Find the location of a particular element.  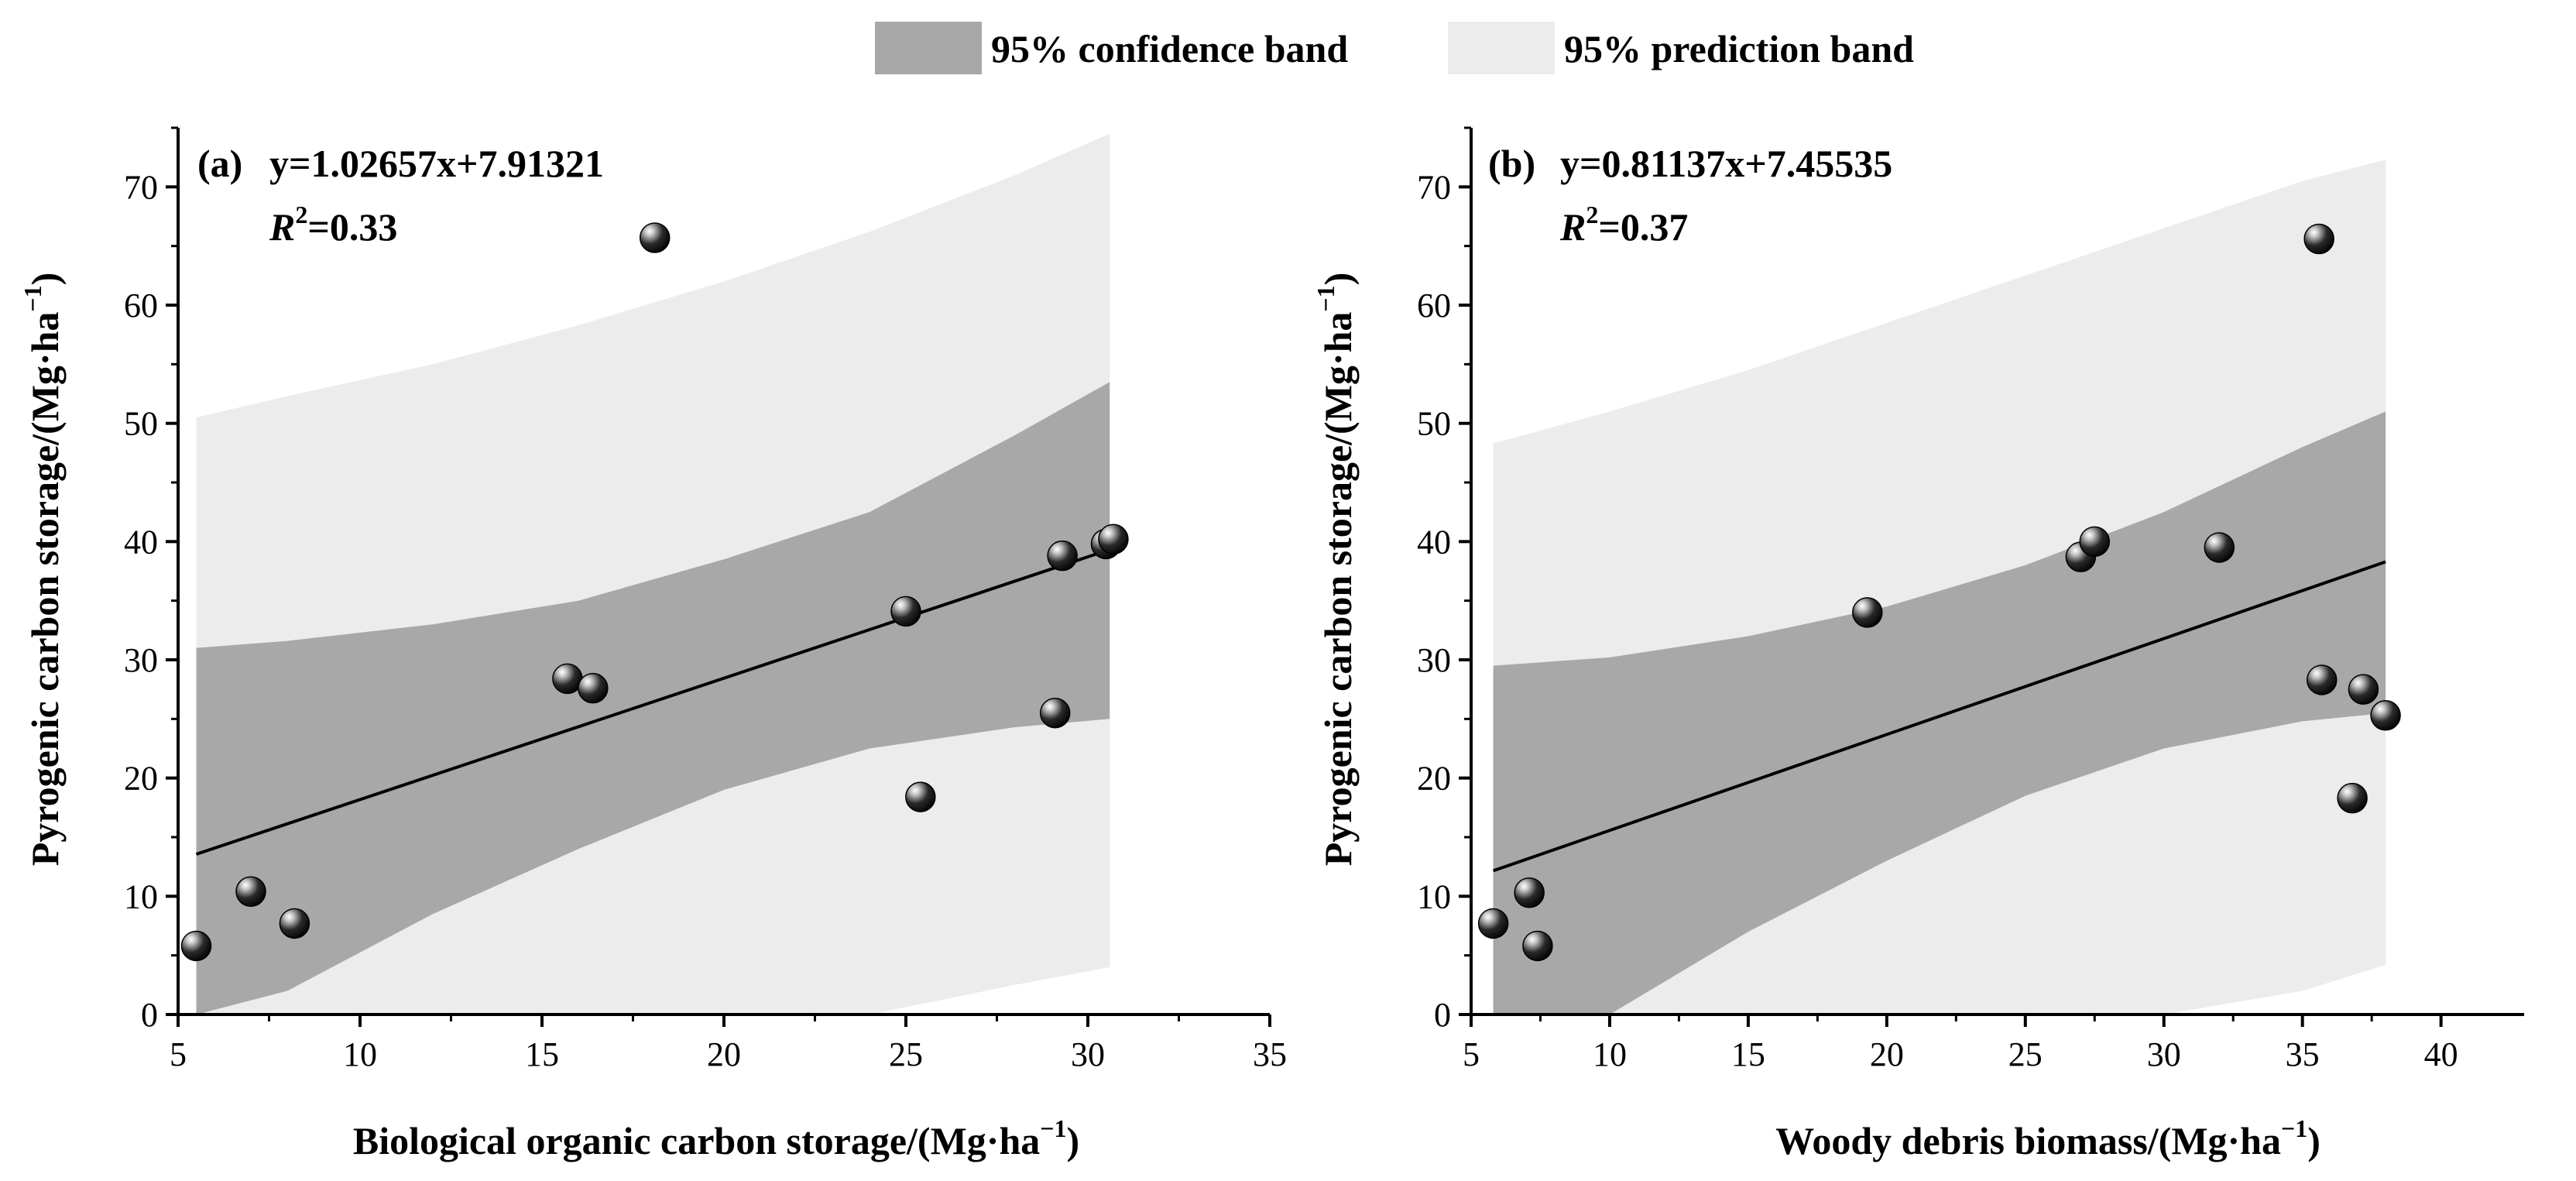

y-tick-label-b: 40 is located at coordinates (1434, 542).